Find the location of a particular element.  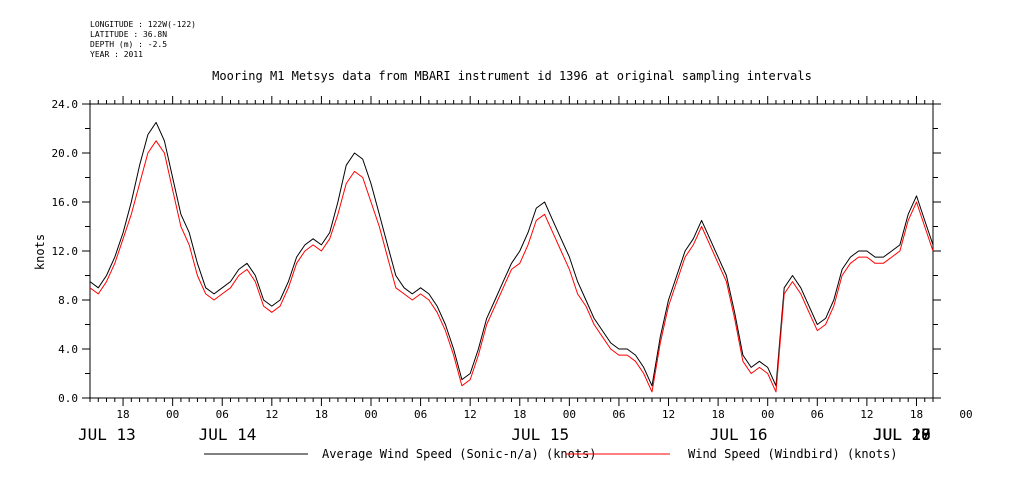

x-day-label: JUL 20 is located at coordinates (902, 434).